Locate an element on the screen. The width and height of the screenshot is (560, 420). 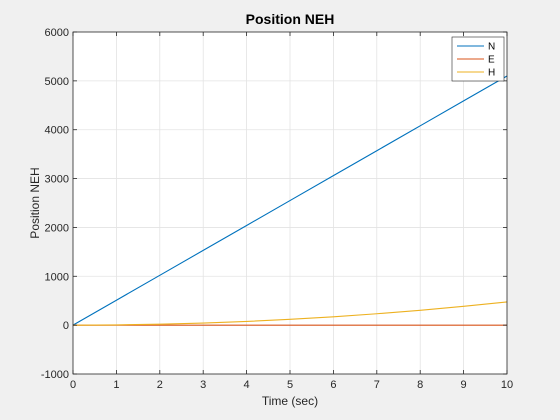
y-tick-label: 1000 is located at coordinates (57, 277).